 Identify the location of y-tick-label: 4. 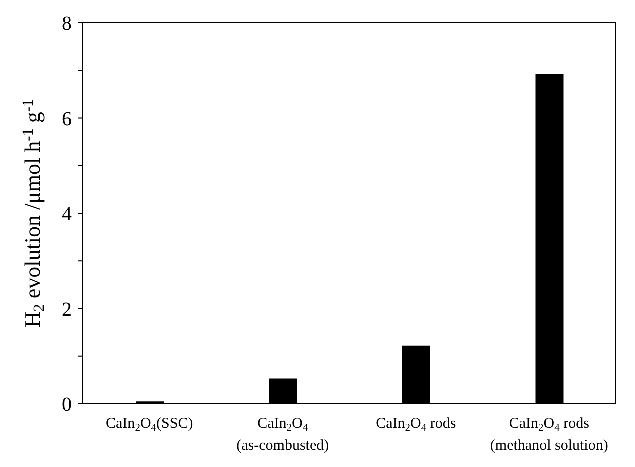
(67, 215).